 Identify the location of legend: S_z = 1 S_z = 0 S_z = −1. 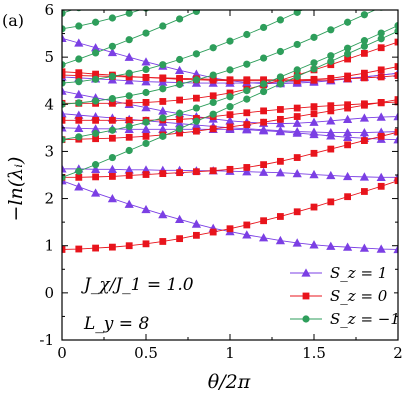
(342, 297).